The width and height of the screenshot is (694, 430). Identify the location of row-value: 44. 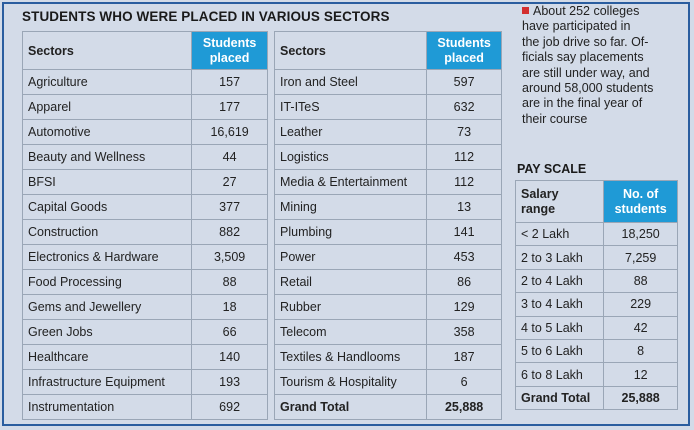
(229, 157).